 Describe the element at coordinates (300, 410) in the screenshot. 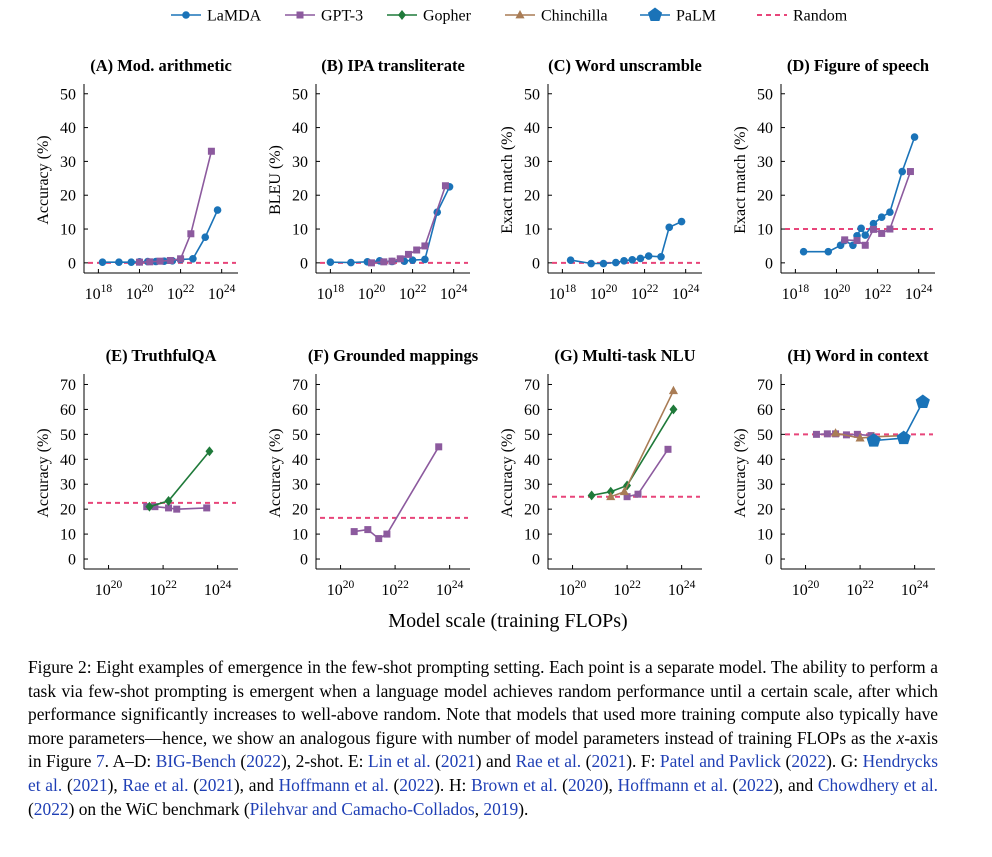

I see `y-tick-label: 60` at that location.